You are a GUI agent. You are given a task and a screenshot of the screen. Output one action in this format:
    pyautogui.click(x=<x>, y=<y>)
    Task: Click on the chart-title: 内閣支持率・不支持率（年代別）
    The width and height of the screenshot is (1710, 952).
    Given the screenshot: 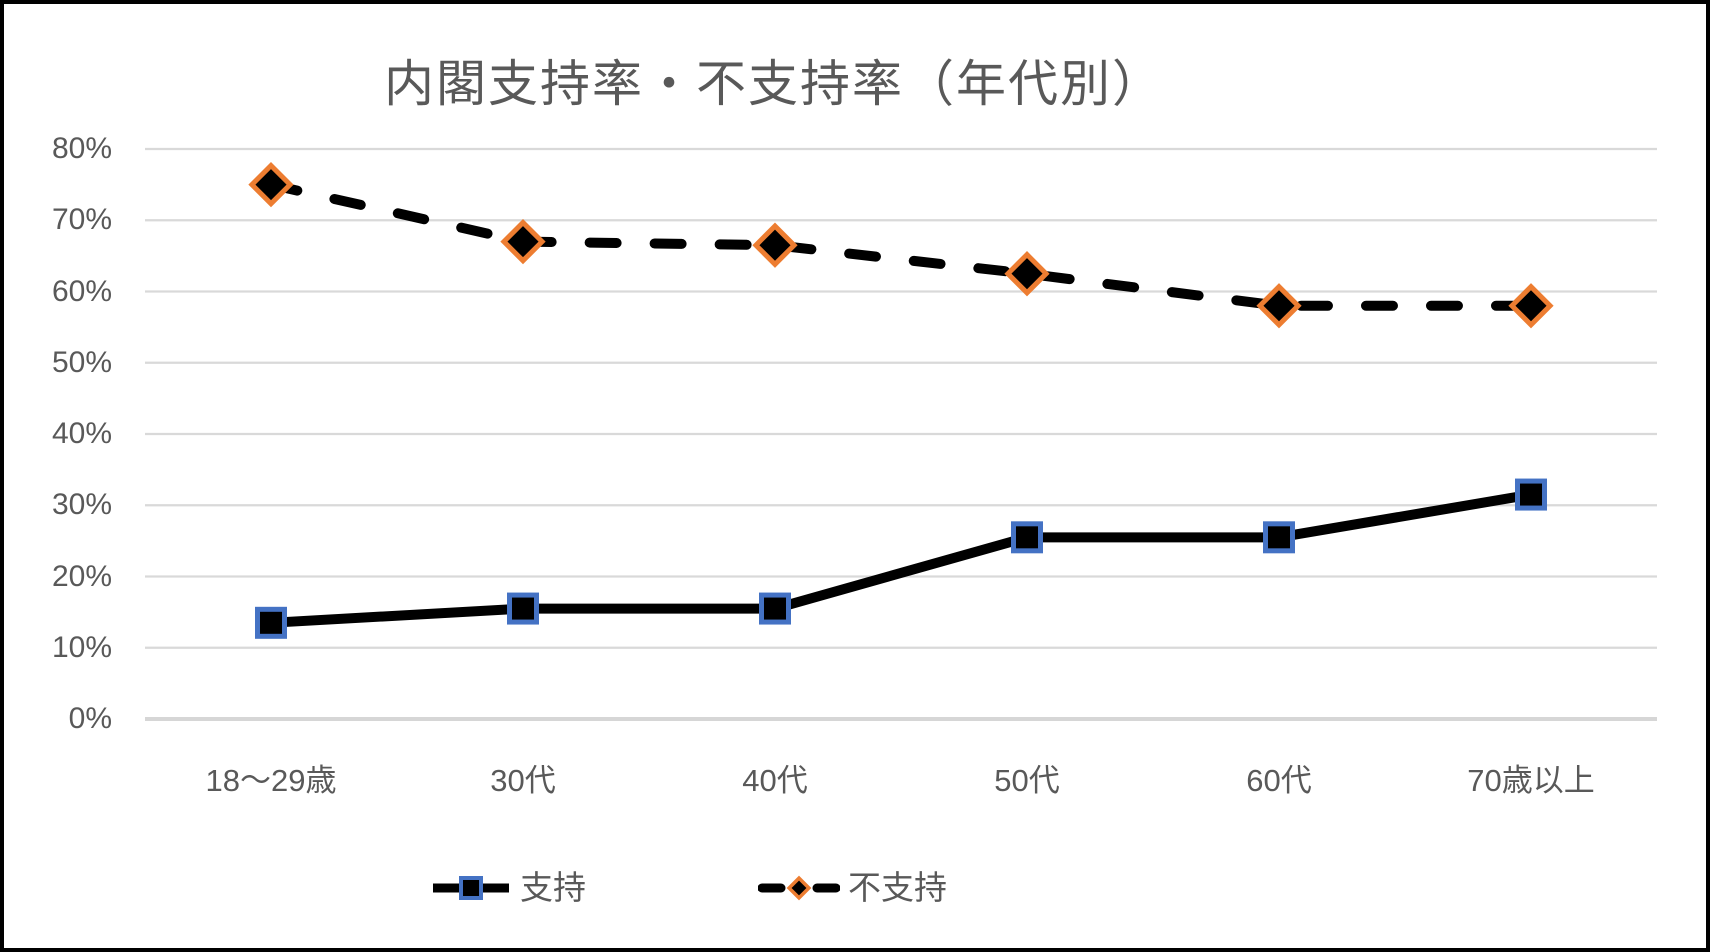 What is the action you would take?
    pyautogui.click(x=774, y=84)
    